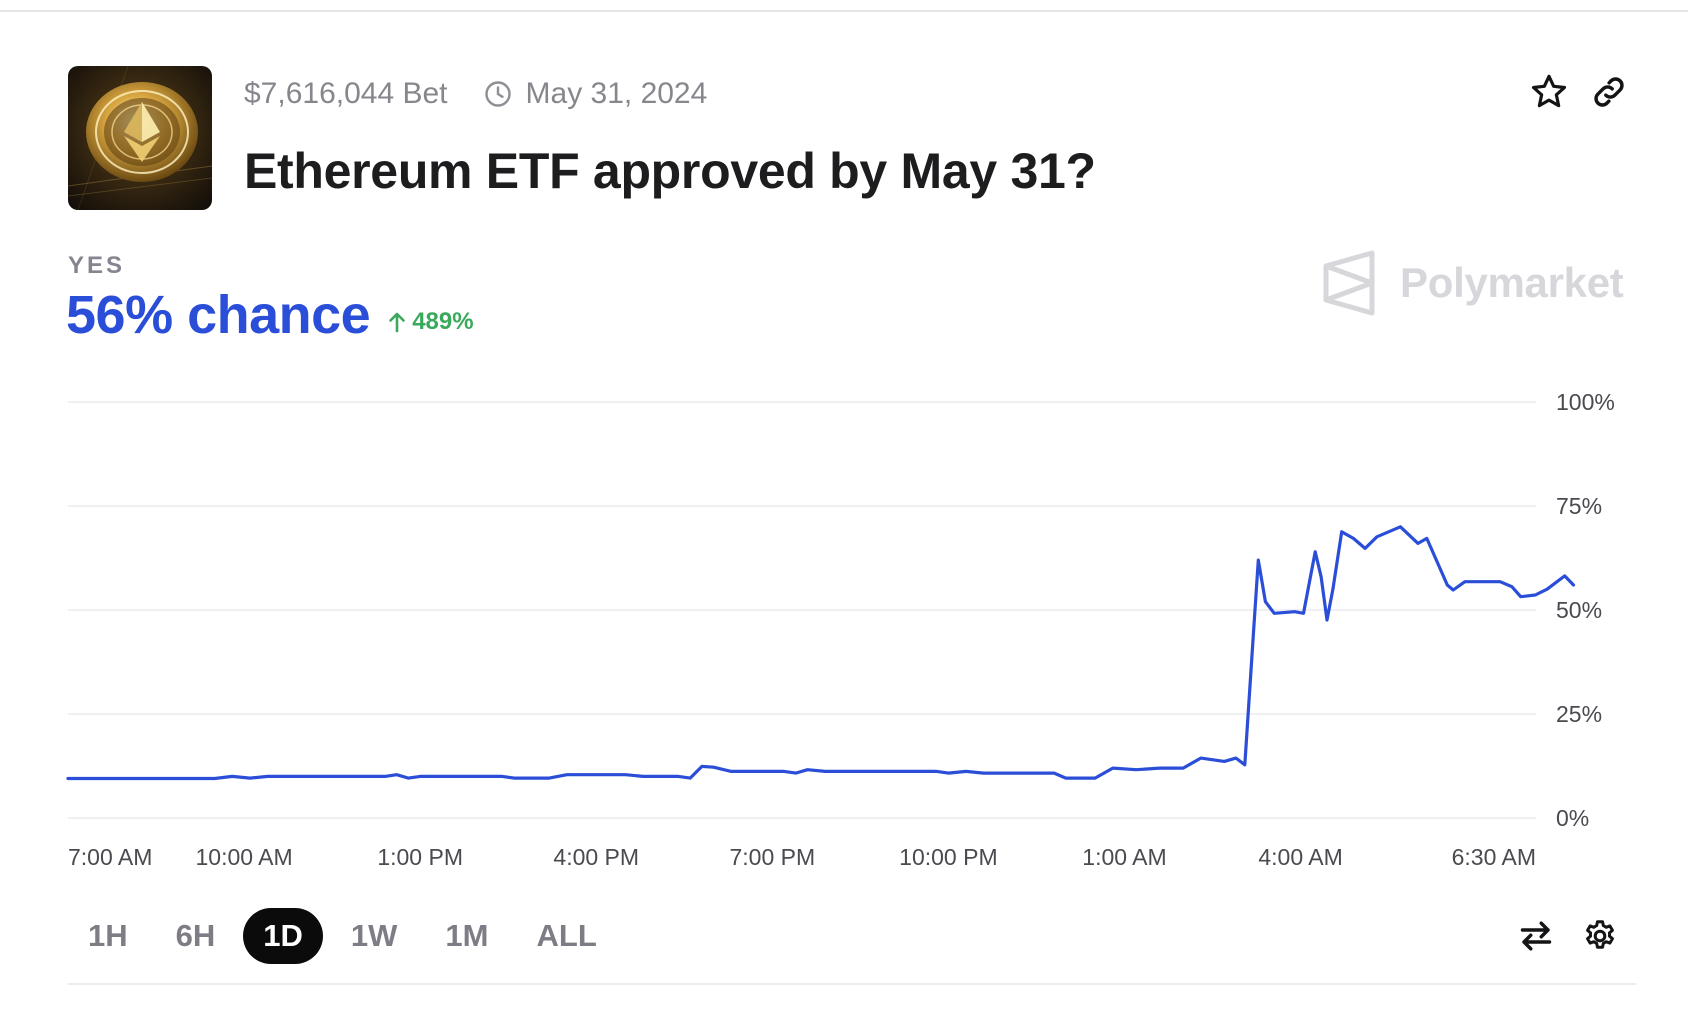 The image size is (1688, 1026). I want to click on outcome-label: YES, so click(97, 265).